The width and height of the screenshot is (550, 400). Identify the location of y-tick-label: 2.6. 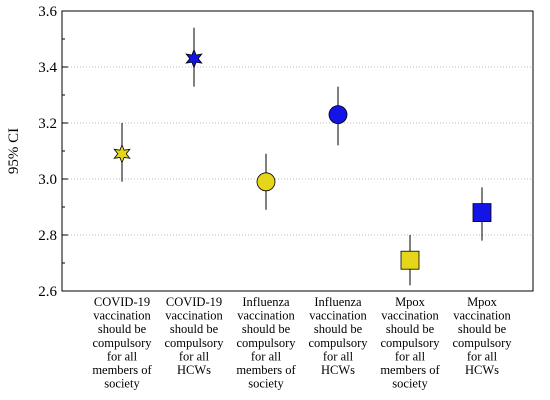
(47, 292).